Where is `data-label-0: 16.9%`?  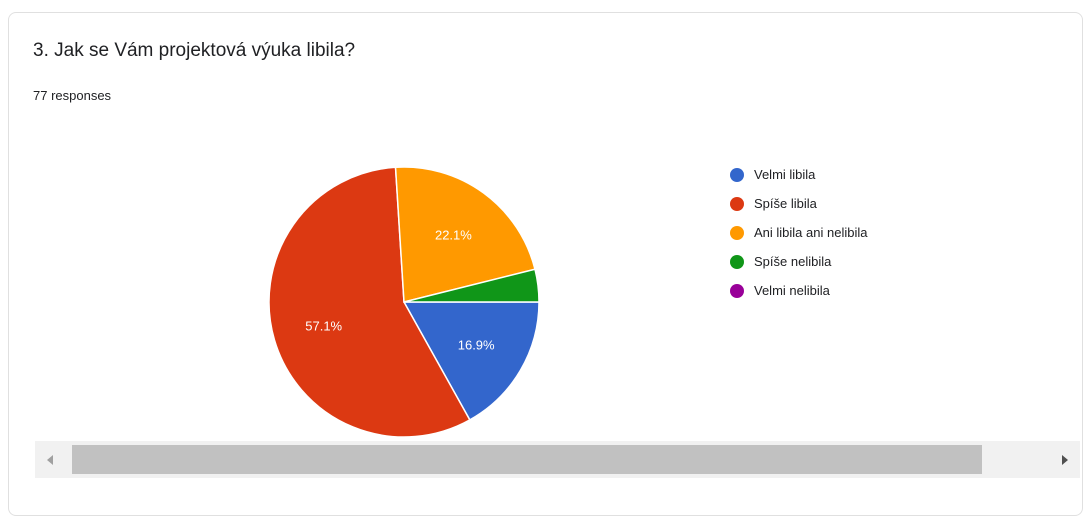
data-label-0: 16.9% is located at coordinates (476, 344).